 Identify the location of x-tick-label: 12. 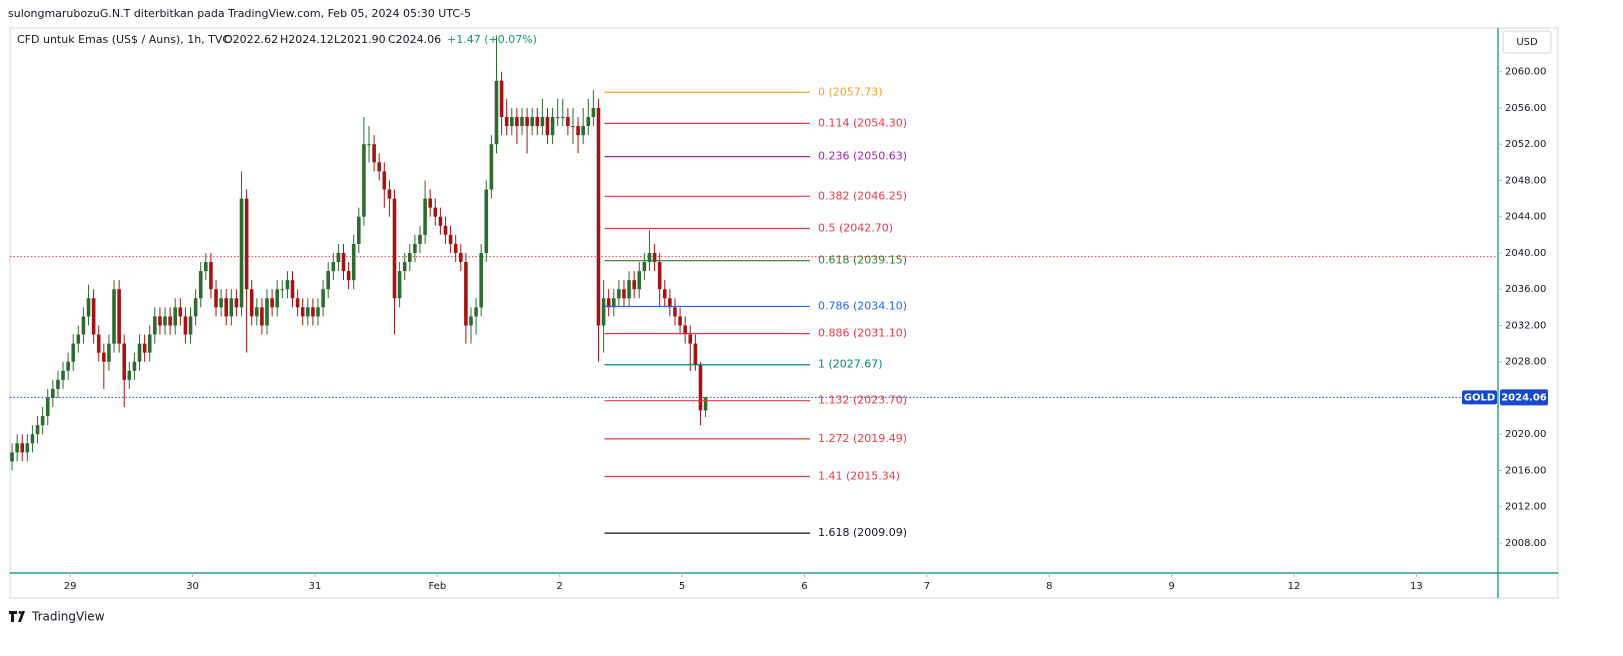
(1294, 586).